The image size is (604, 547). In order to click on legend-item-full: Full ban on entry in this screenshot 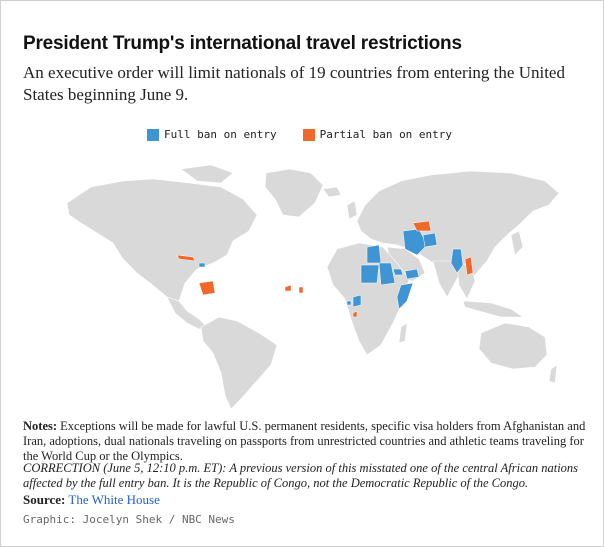, I will do `click(212, 134)`.